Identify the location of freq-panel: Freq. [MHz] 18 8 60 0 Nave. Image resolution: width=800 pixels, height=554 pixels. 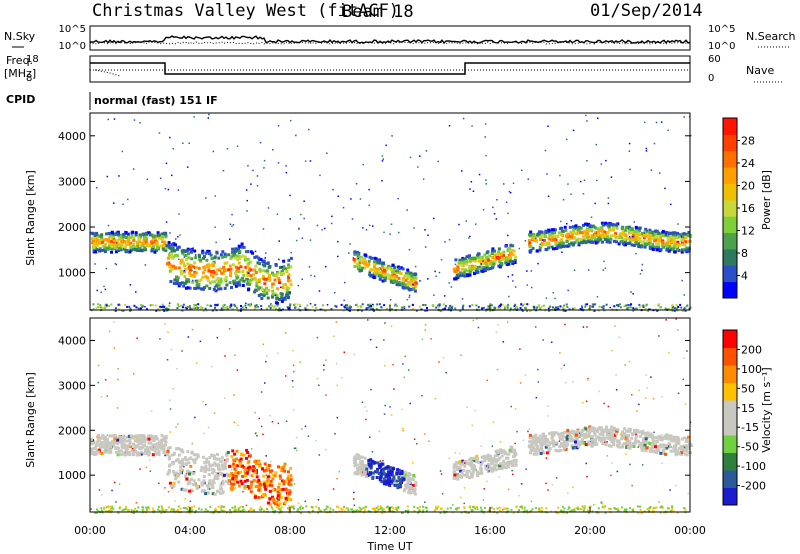
(393, 69).